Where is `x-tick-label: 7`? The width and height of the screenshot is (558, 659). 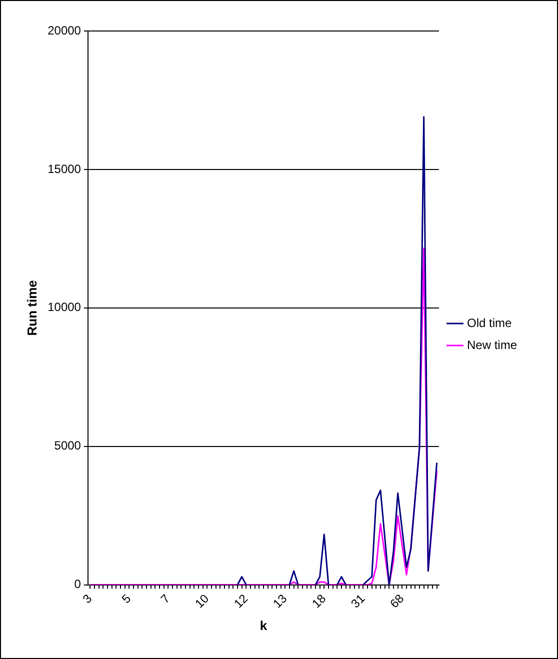
x-tick-label: 7 is located at coordinates (165, 598).